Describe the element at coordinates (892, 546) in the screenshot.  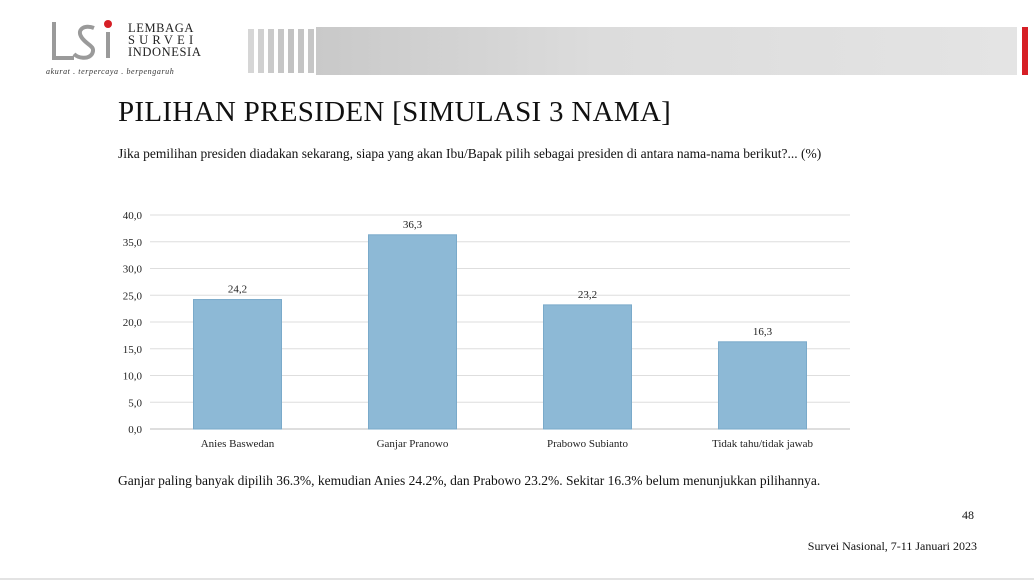
I see `footer-survey-info: Survei Nasional, 7-11 Januari 2023` at that location.